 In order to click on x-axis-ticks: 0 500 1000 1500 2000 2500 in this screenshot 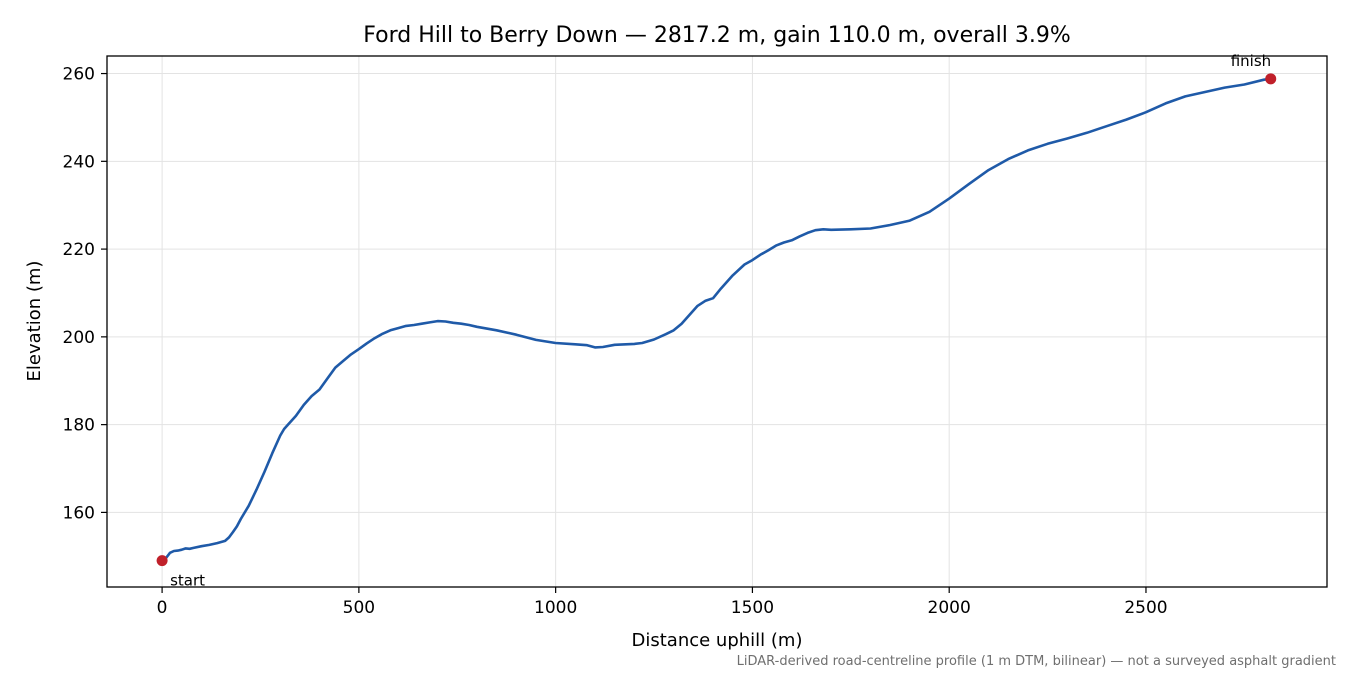, I will do `click(662, 602)`.